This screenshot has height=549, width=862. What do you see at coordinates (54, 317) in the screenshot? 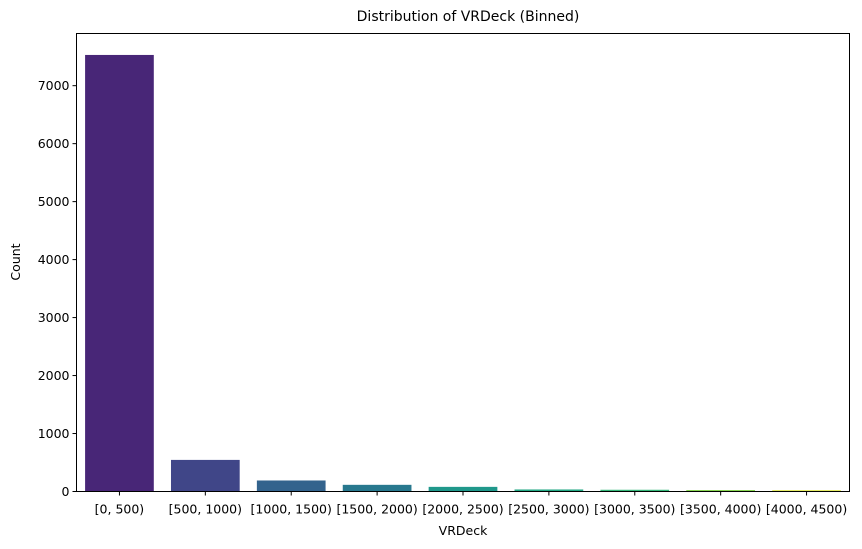
I see `y-tick-label: 3000` at bounding box center [54, 317].